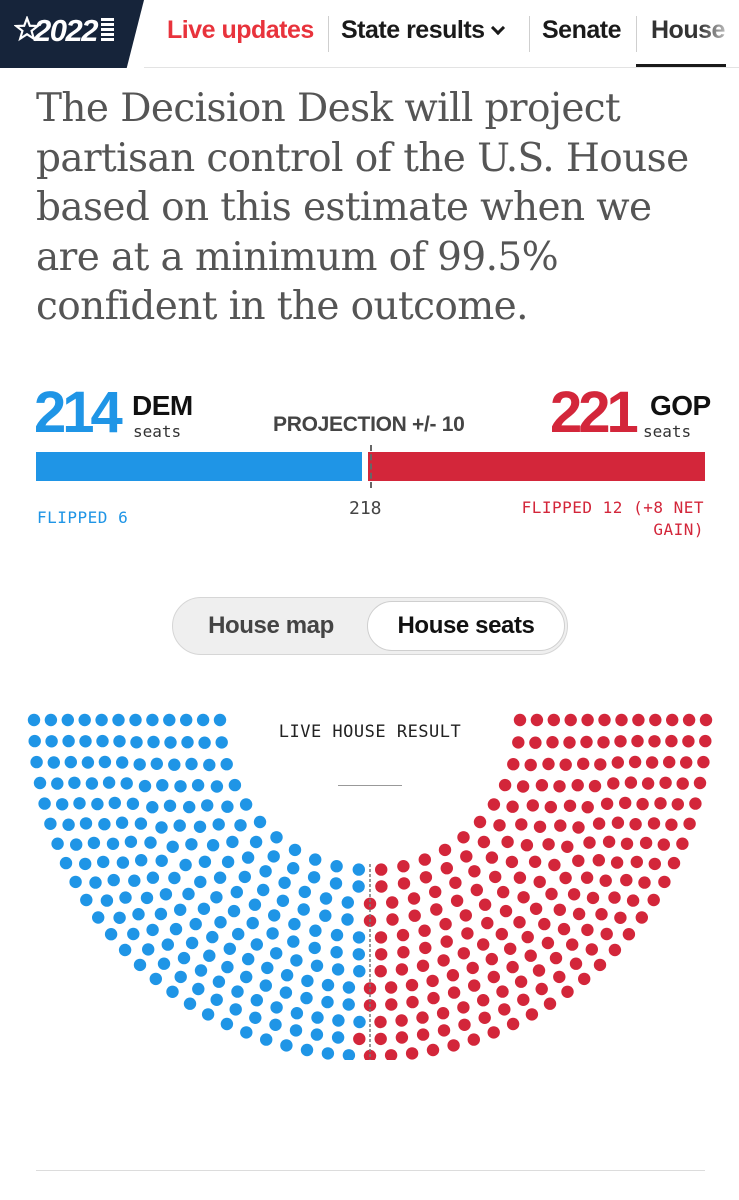  I want to click on election-2022-logo: 2022, so click(72, 34).